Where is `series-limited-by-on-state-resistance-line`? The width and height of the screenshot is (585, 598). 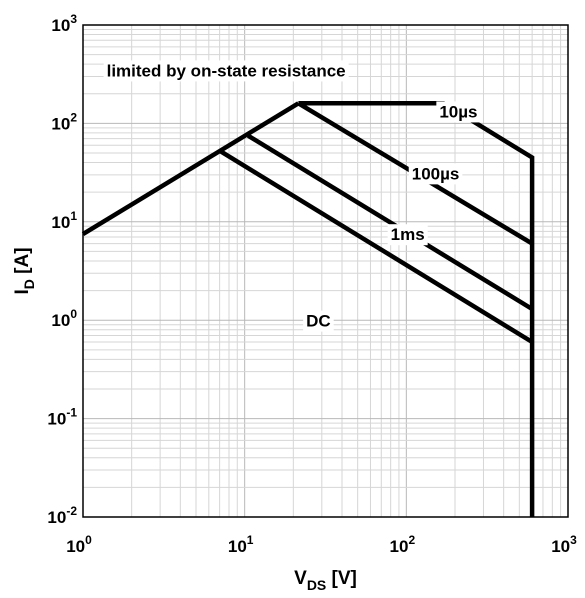 series-limited-by-on-state-resistance-line is located at coordinates (190, 169).